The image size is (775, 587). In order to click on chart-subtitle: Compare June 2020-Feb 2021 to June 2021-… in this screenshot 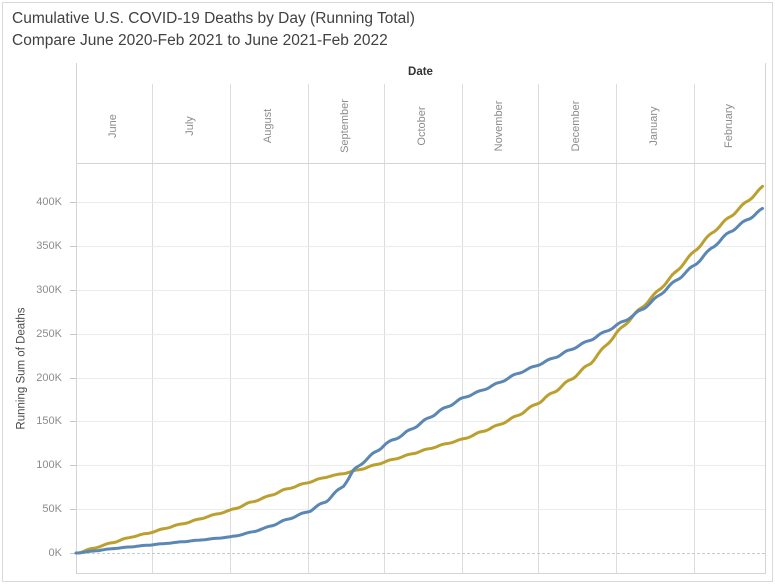, I will do `click(200, 40)`.